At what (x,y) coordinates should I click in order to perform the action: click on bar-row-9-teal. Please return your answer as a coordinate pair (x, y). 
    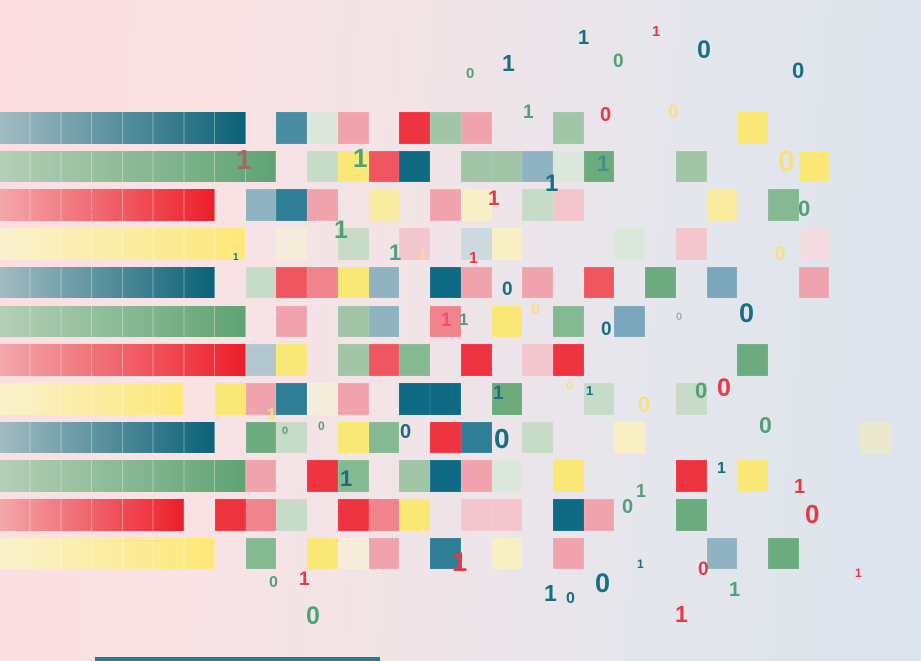
    Looking at the image, I should click on (108, 437).